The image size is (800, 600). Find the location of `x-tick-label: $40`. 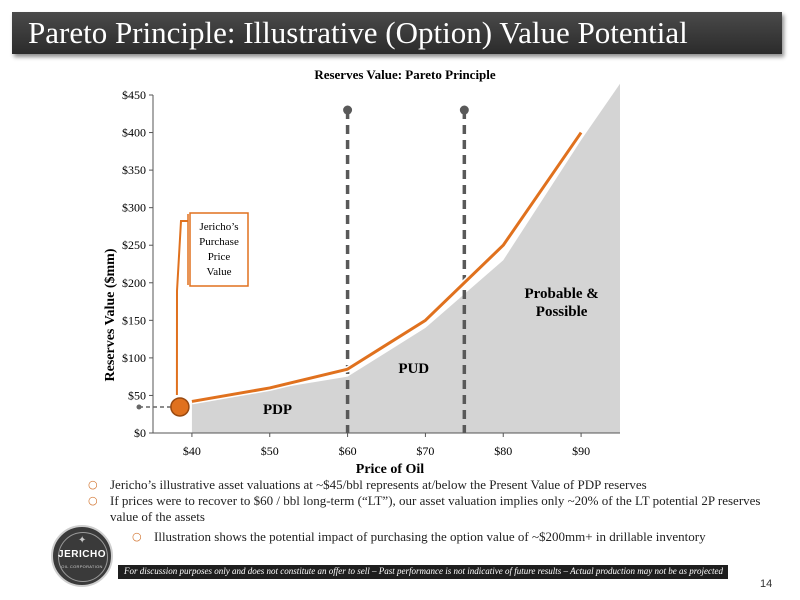

x-tick-label: $40 is located at coordinates (192, 451).